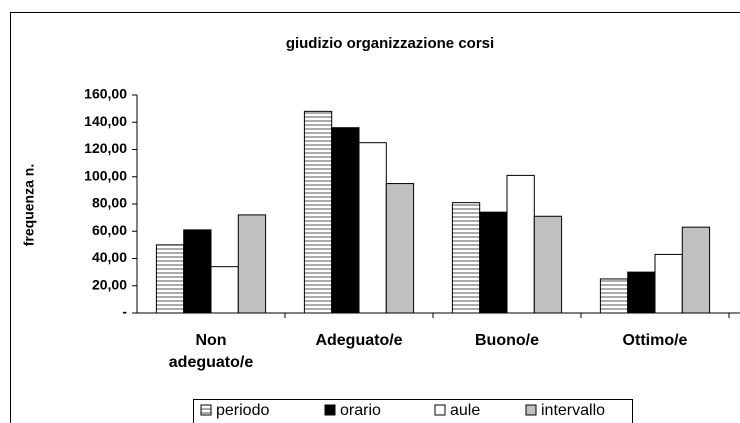 The height and width of the screenshot is (423, 740). Describe the element at coordinates (109, 203) in the screenshot. I see `y-tick-label: 80,00` at that location.